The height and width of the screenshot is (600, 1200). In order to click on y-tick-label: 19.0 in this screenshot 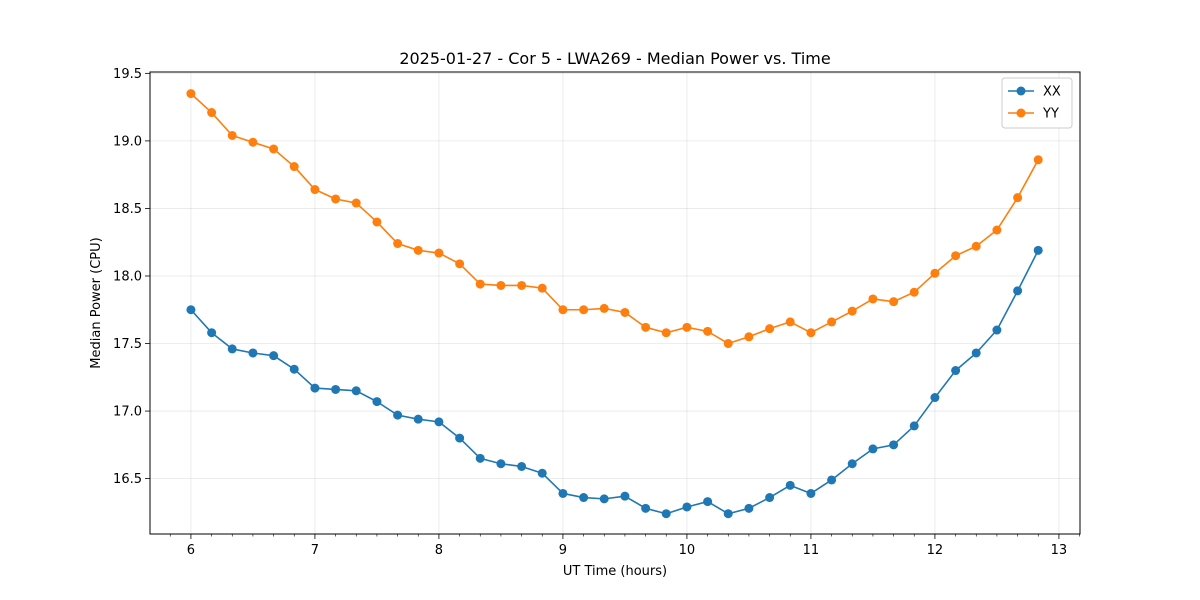, I will do `click(127, 141)`.